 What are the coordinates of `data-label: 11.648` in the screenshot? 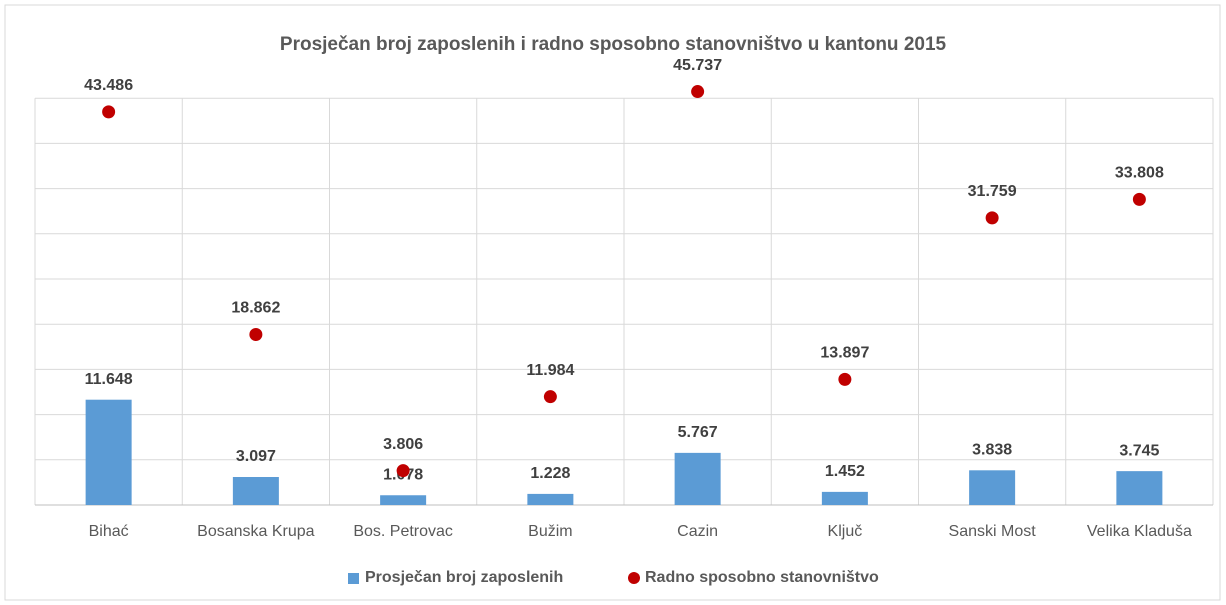 It's located at (109, 379).